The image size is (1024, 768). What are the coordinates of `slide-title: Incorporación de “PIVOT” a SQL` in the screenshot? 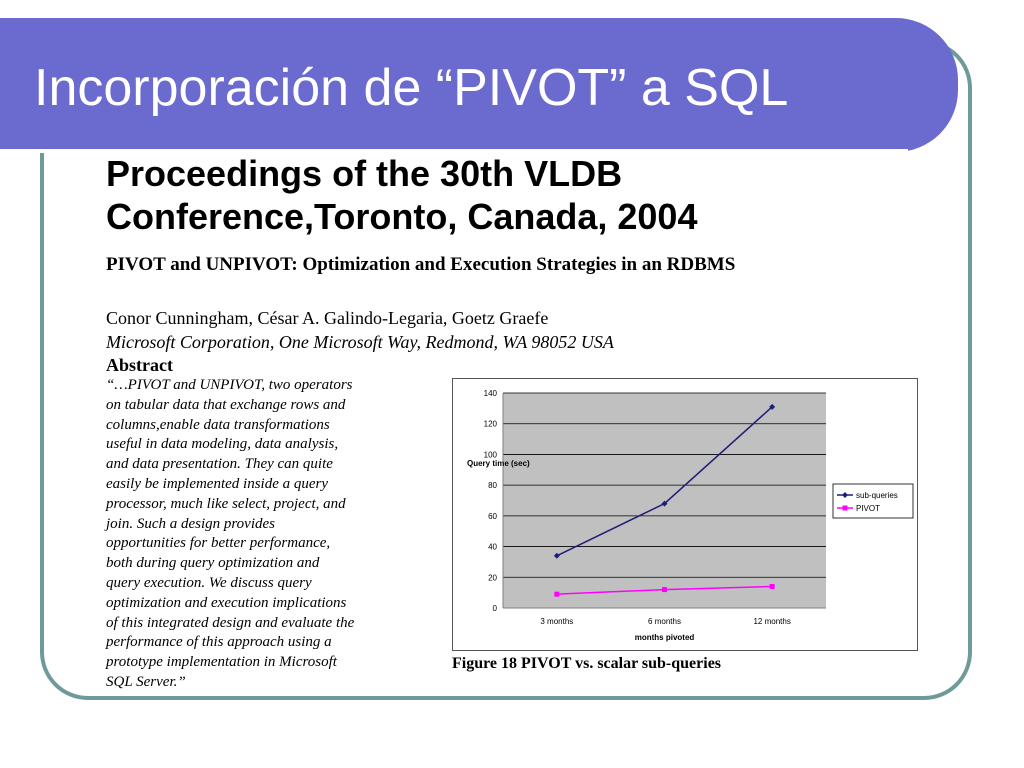 It's located at (411, 88).